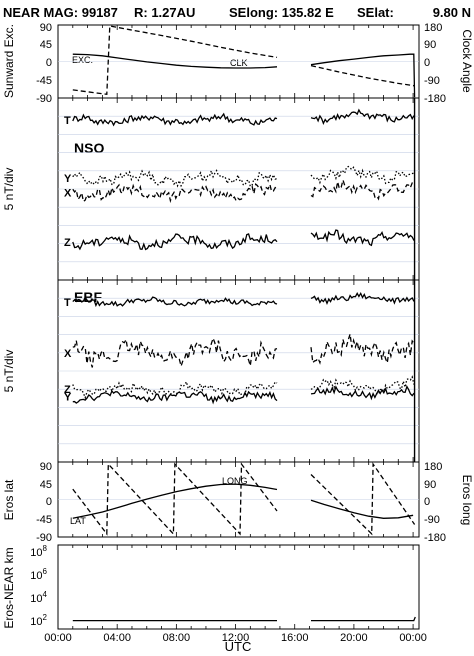 This screenshot has height=656, width=474. What do you see at coordinates (38, 586) in the screenshot?
I see `range-y-ticks: 108 106 104 102` at bounding box center [38, 586].